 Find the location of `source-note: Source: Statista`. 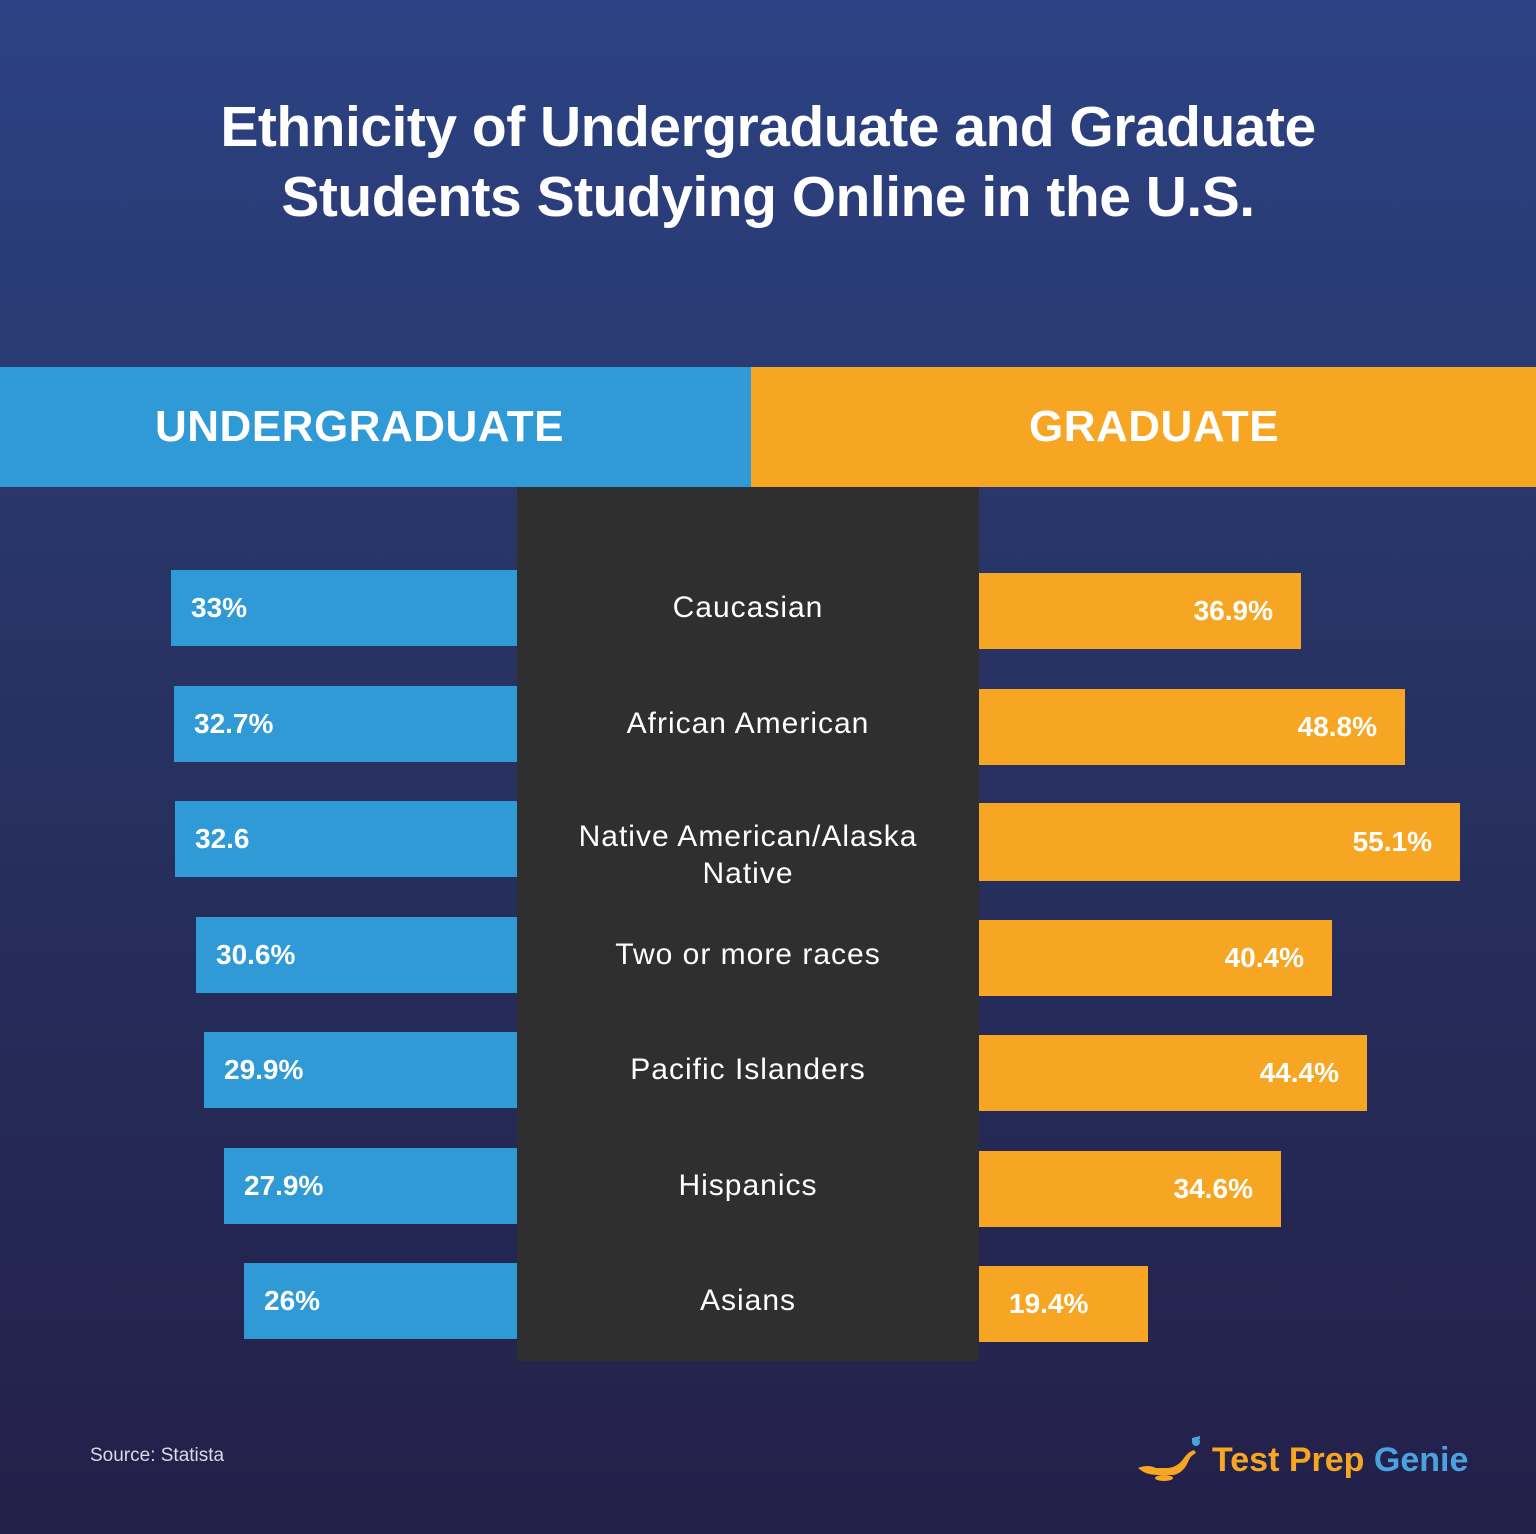

source-note: Source: Statista is located at coordinates (157, 1455).